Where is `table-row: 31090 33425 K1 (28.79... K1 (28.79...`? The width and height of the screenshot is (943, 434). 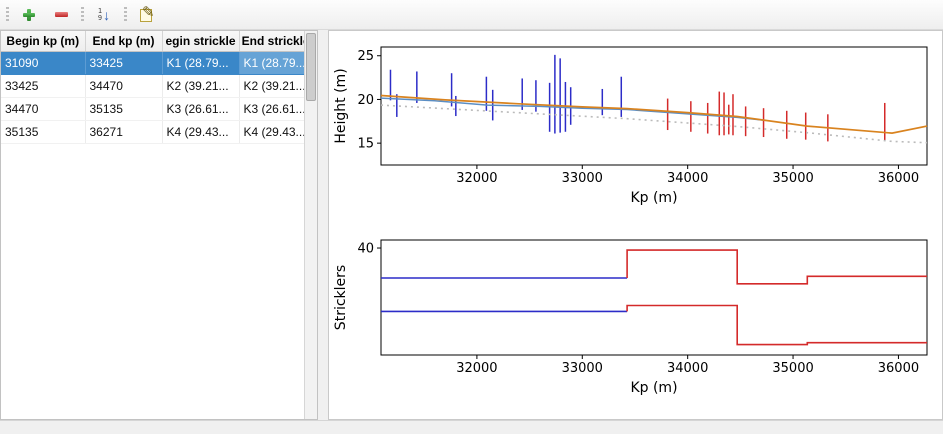 table-row: 31090 33425 K1 (28.79... K1 (28.79... is located at coordinates (152, 63).